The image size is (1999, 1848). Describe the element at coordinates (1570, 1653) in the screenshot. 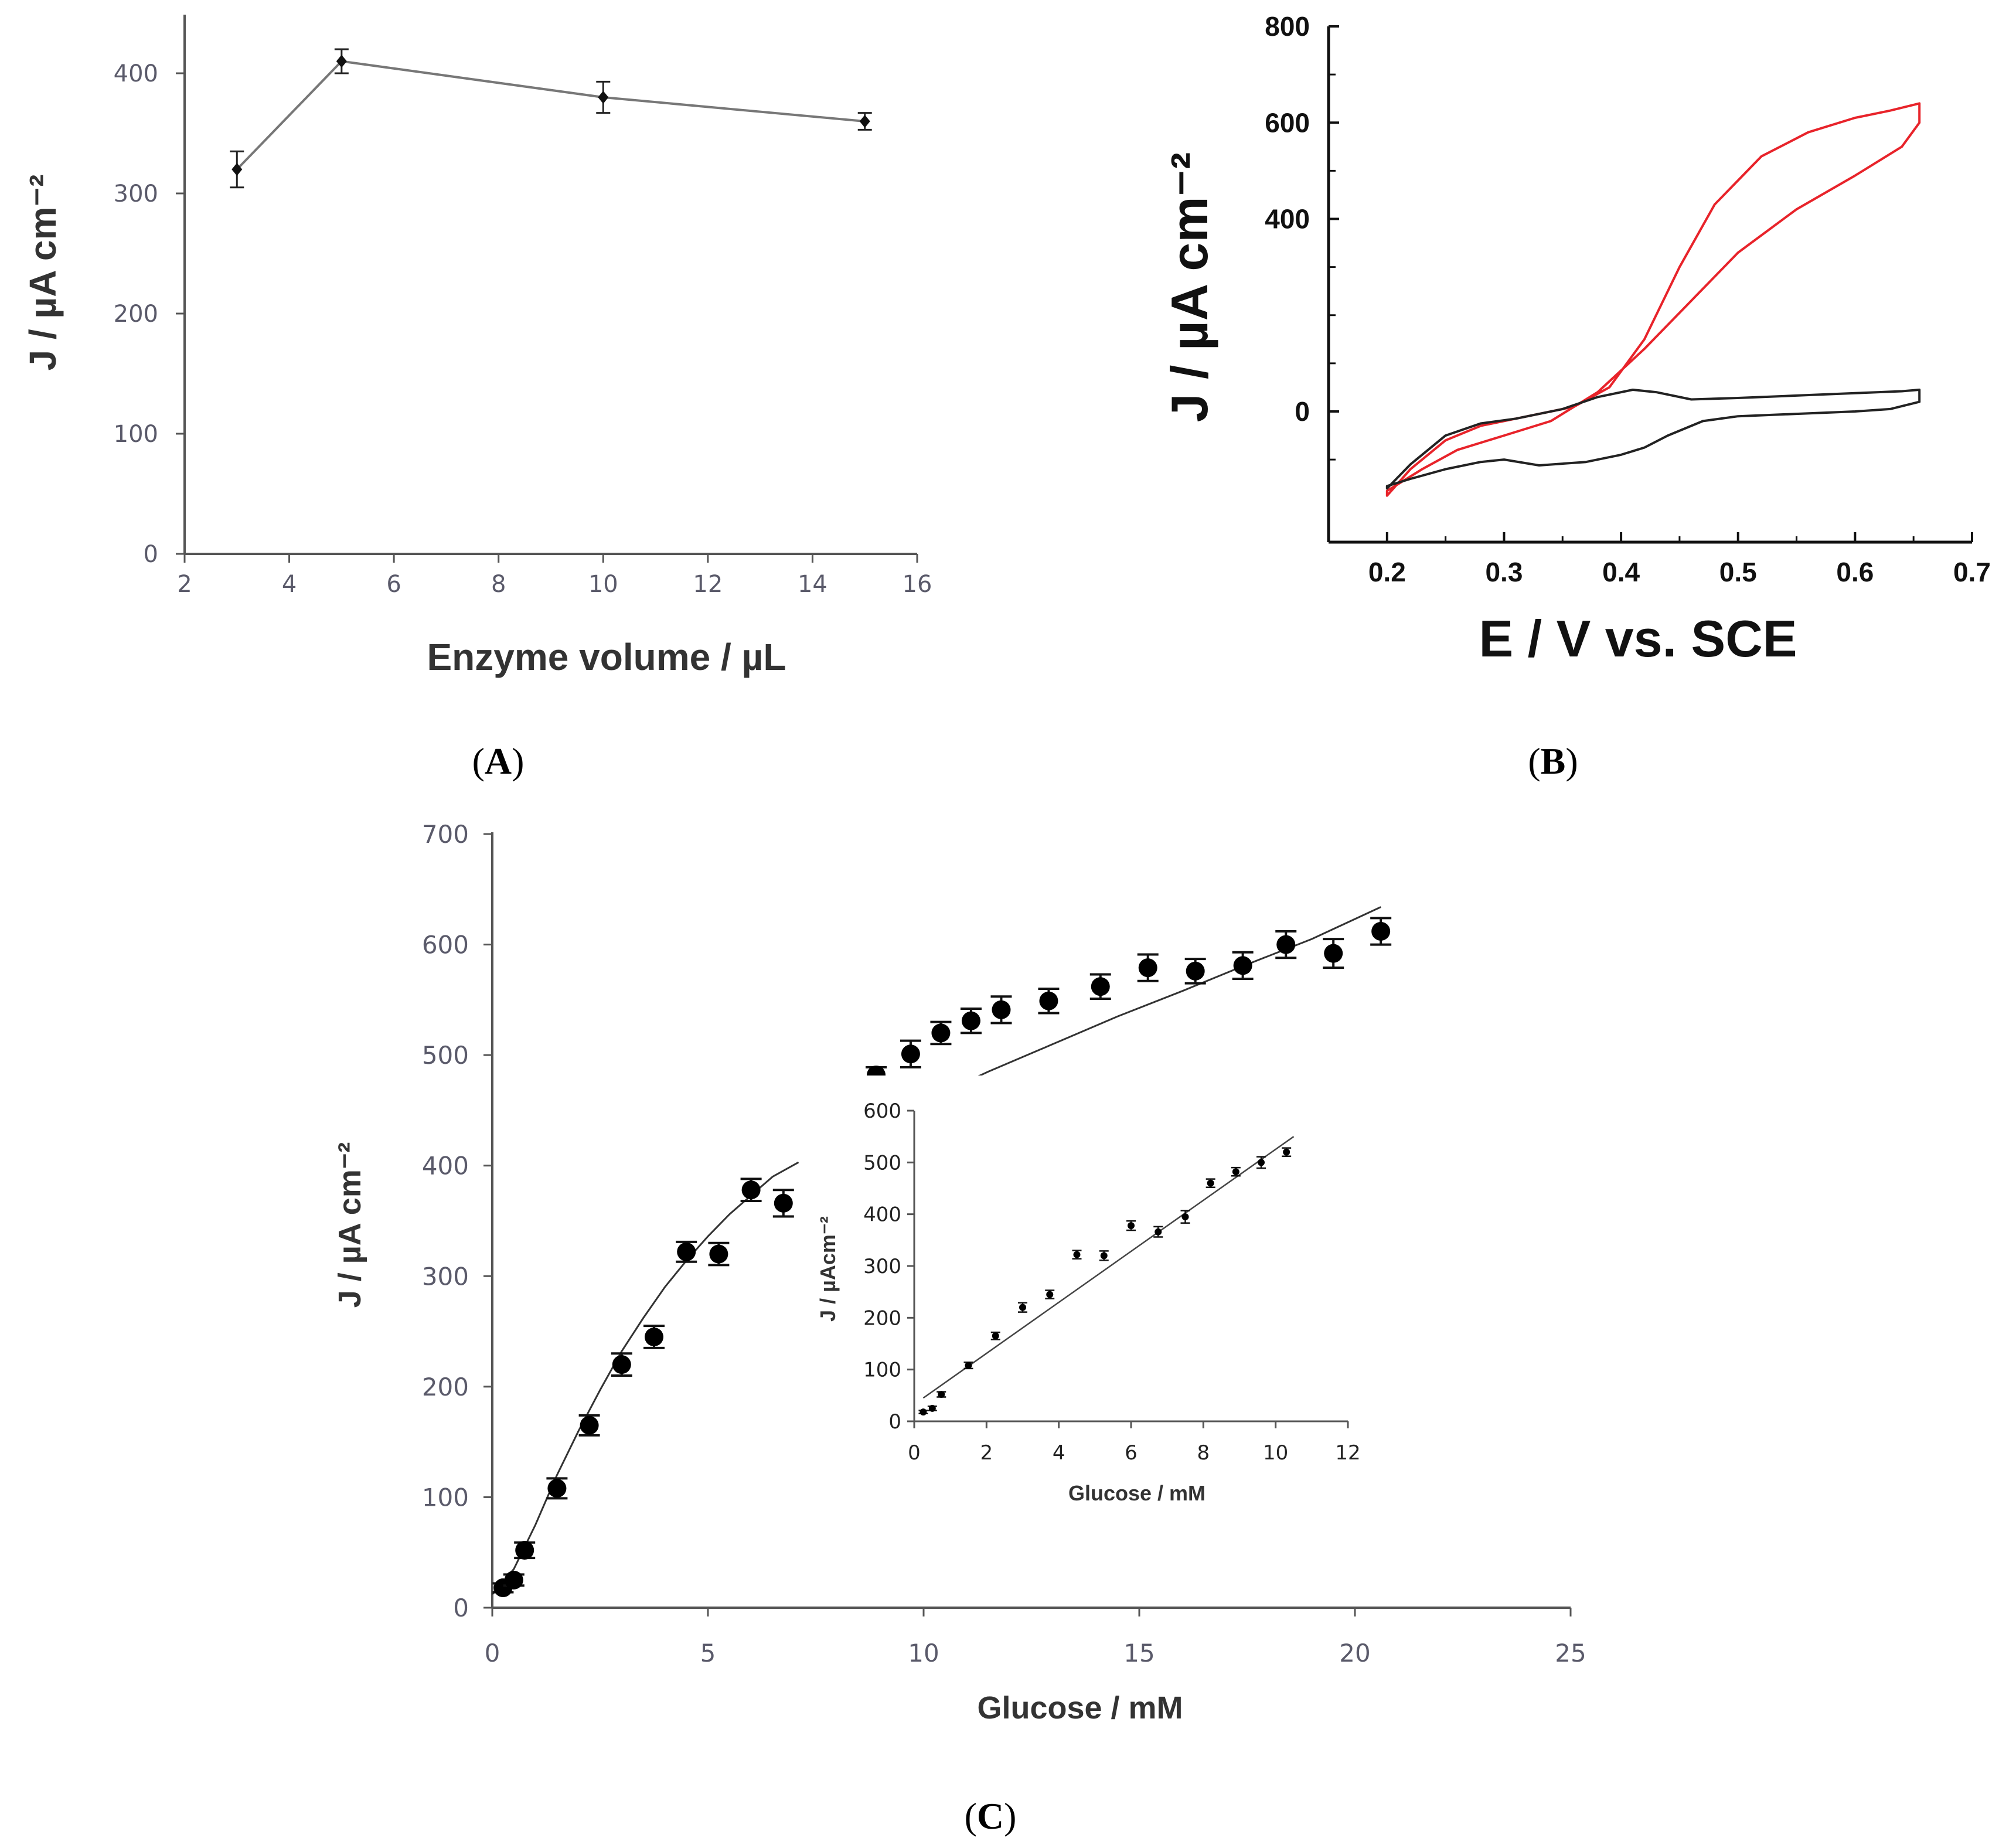

I see `x-tick-label: 25` at that location.